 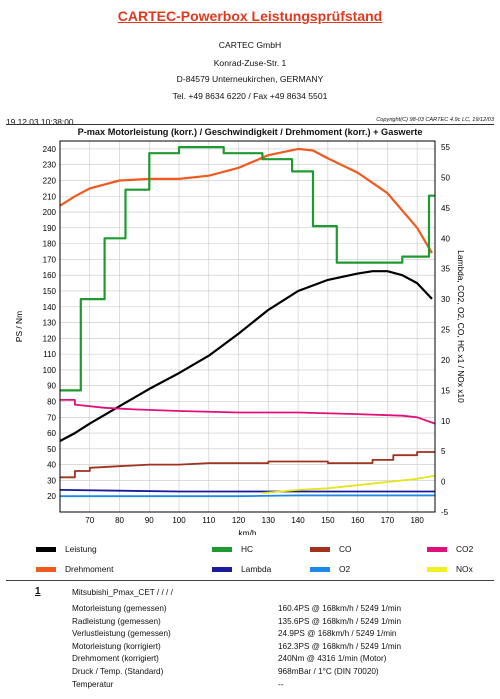 I want to click on series-line-co2, so click(x=248, y=411).